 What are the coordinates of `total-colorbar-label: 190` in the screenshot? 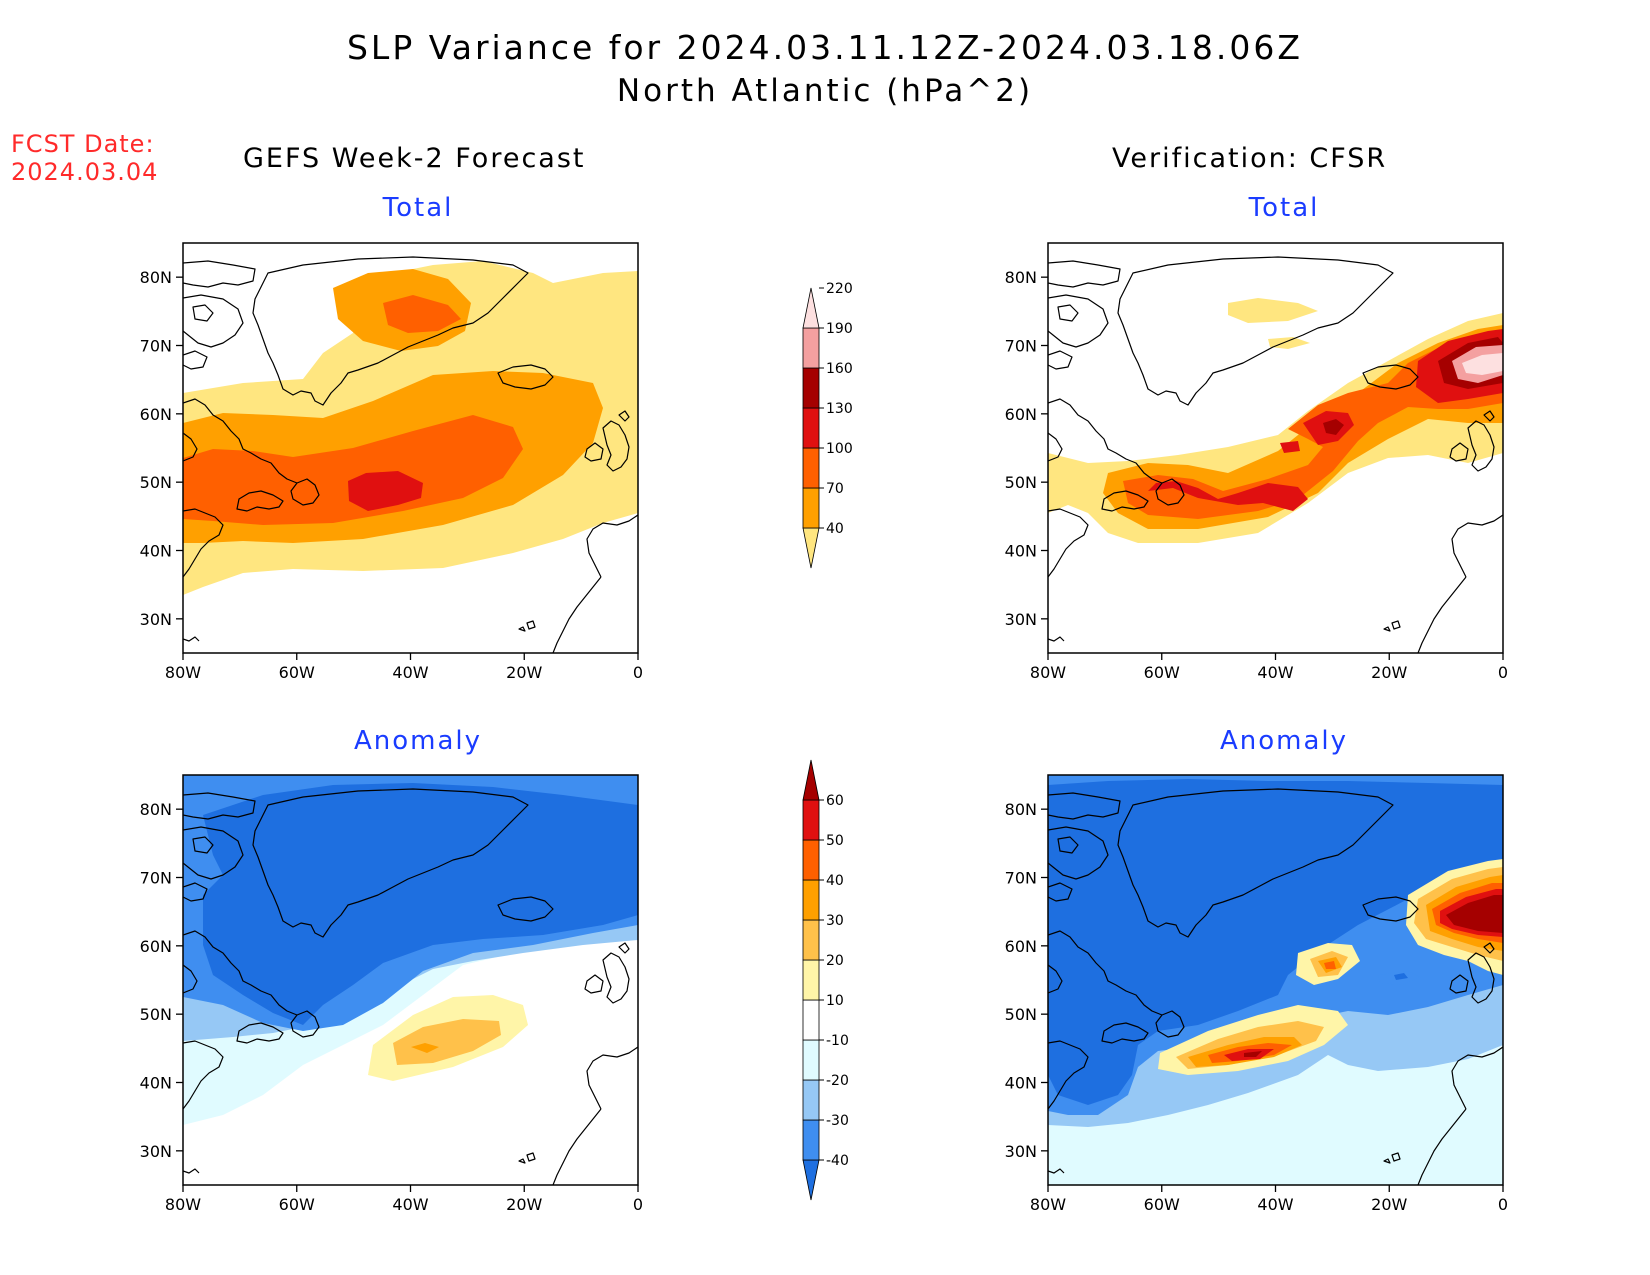 It's located at (839, 329).